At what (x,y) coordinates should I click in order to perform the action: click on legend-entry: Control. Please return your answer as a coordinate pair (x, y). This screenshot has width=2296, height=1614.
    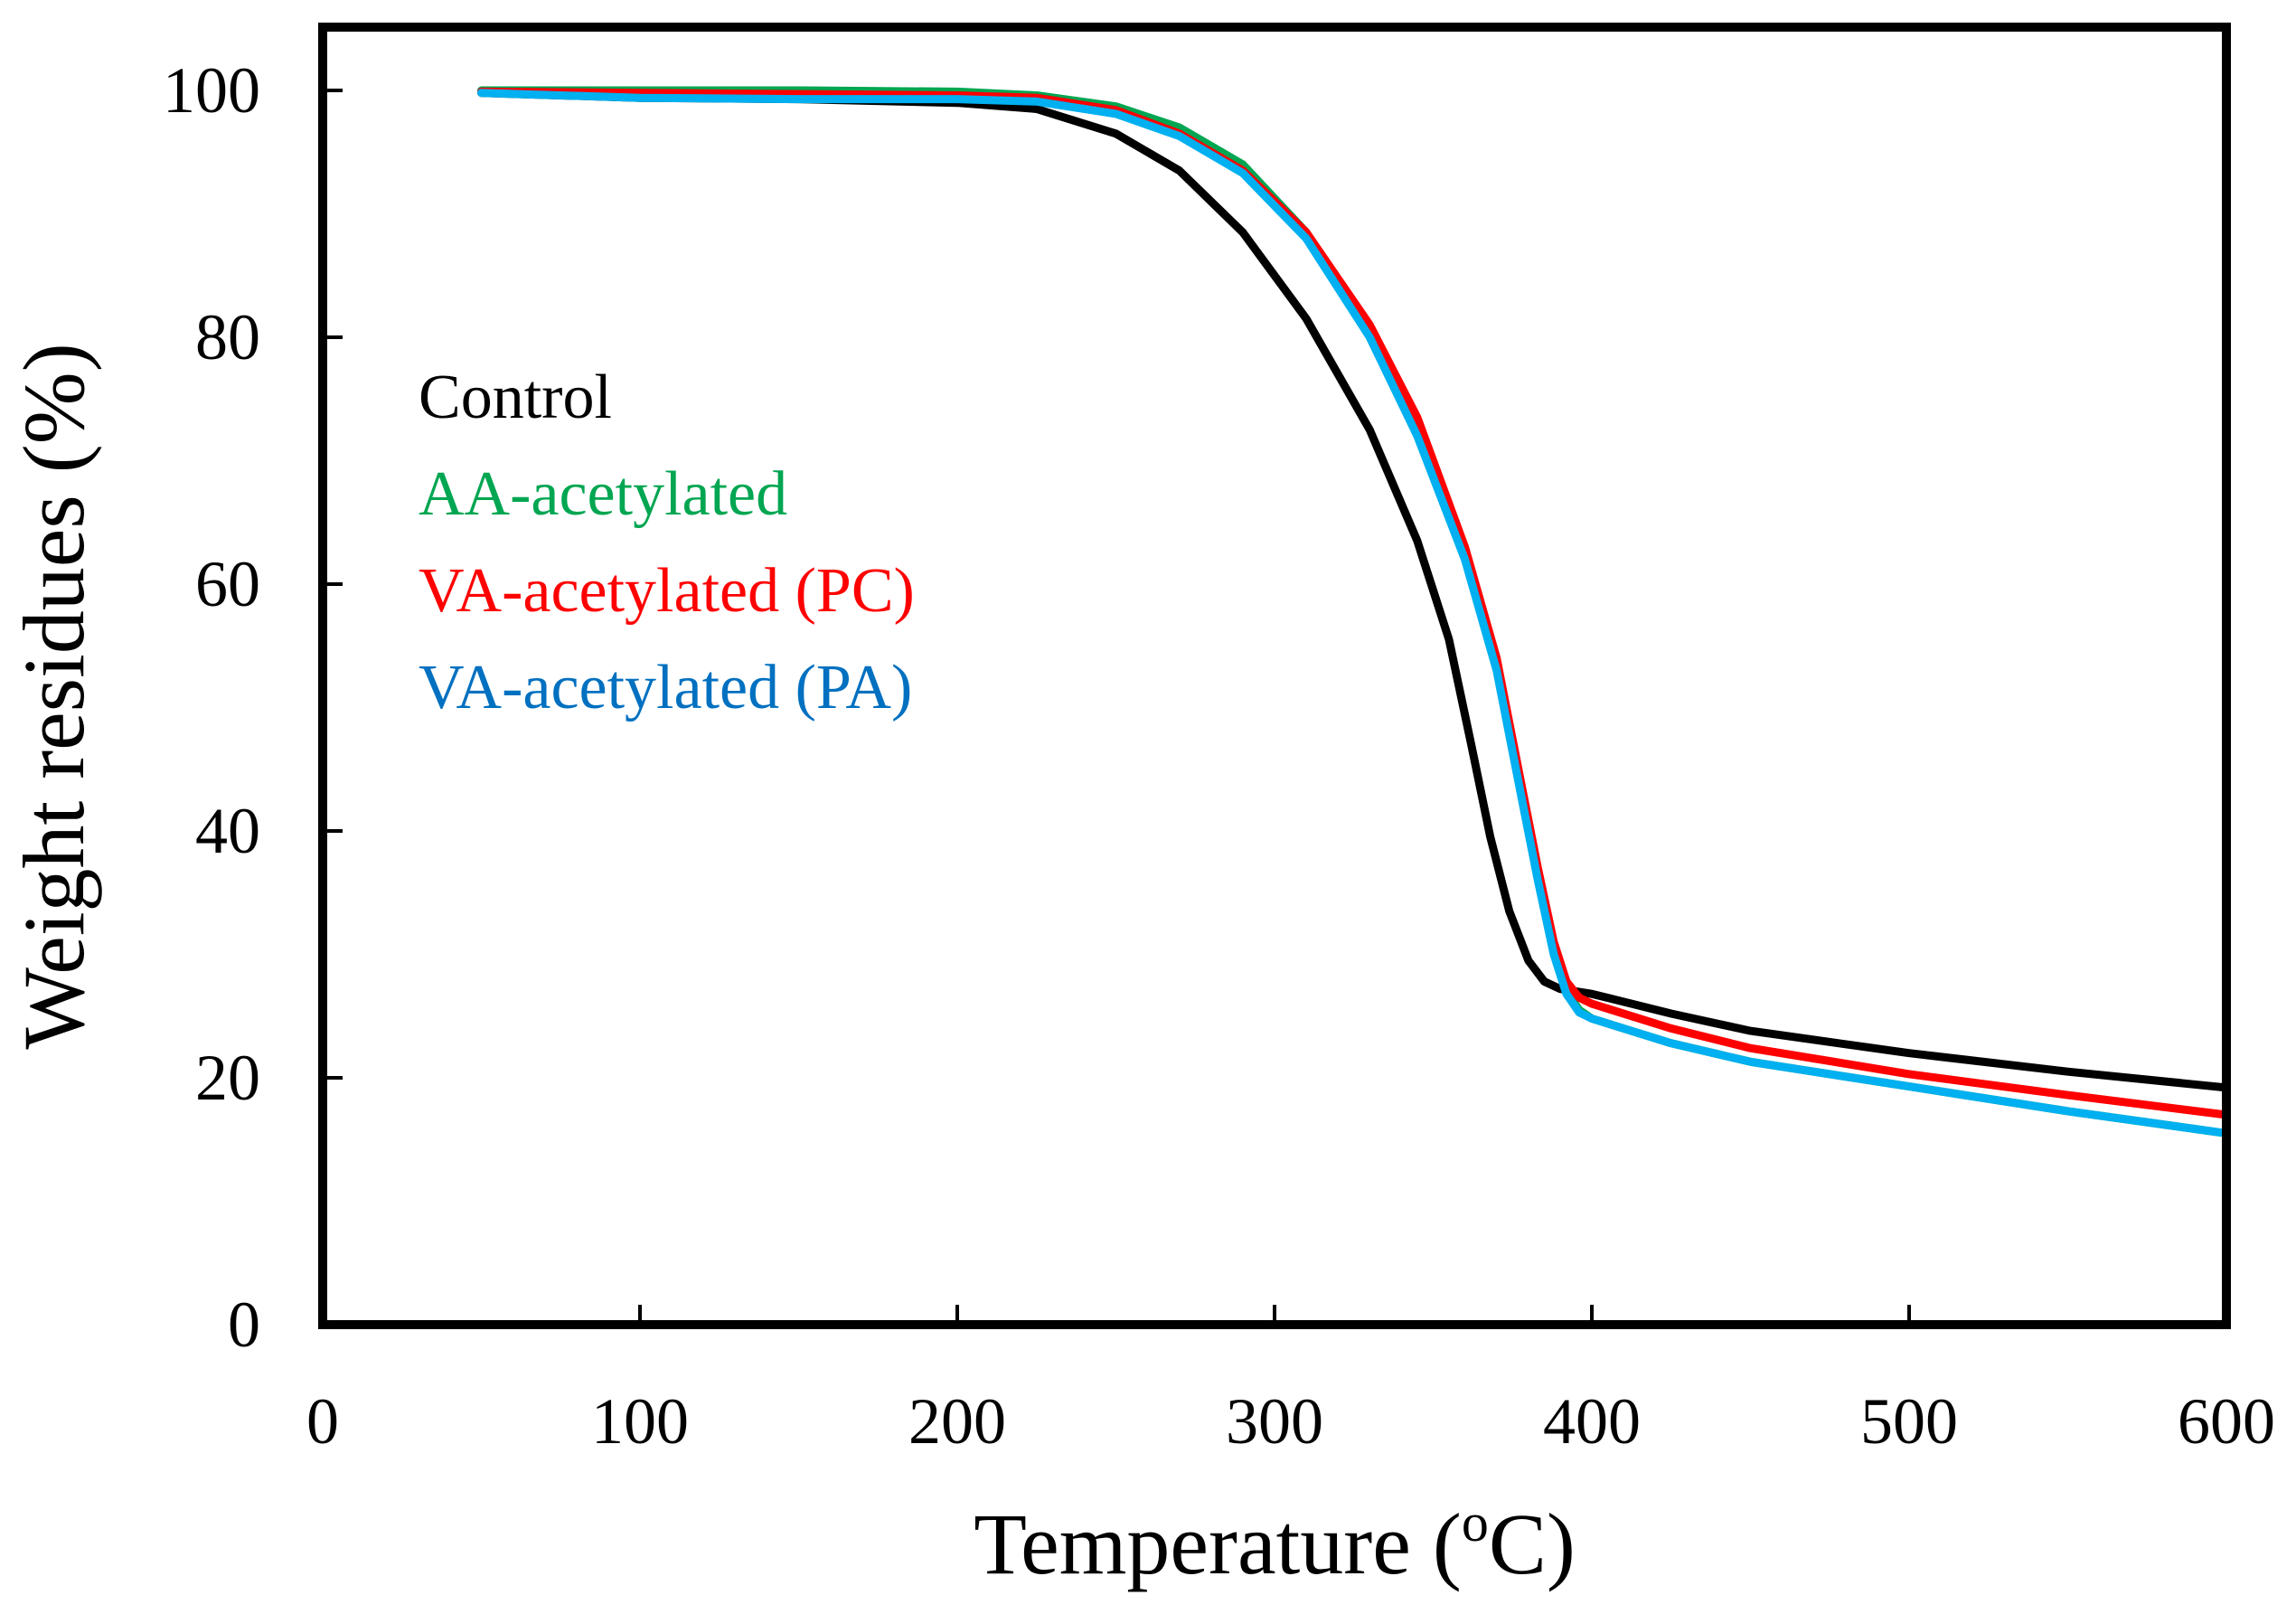
    Looking at the image, I should click on (515, 398).